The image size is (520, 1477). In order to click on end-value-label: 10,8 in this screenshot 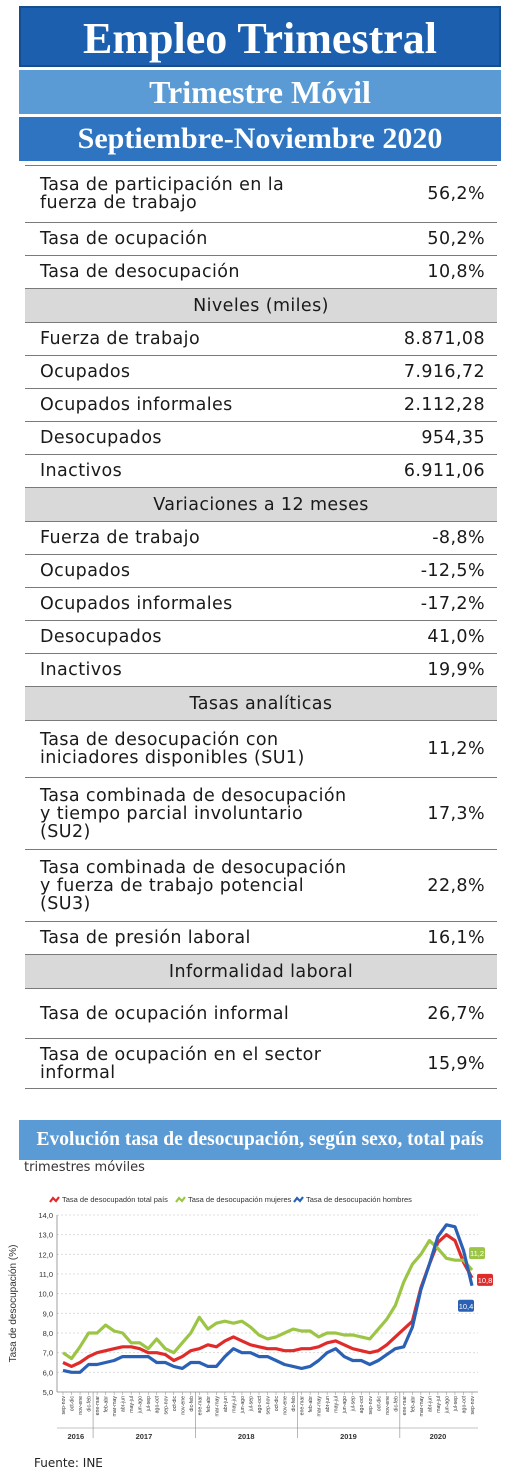, I will do `click(485, 1280)`.